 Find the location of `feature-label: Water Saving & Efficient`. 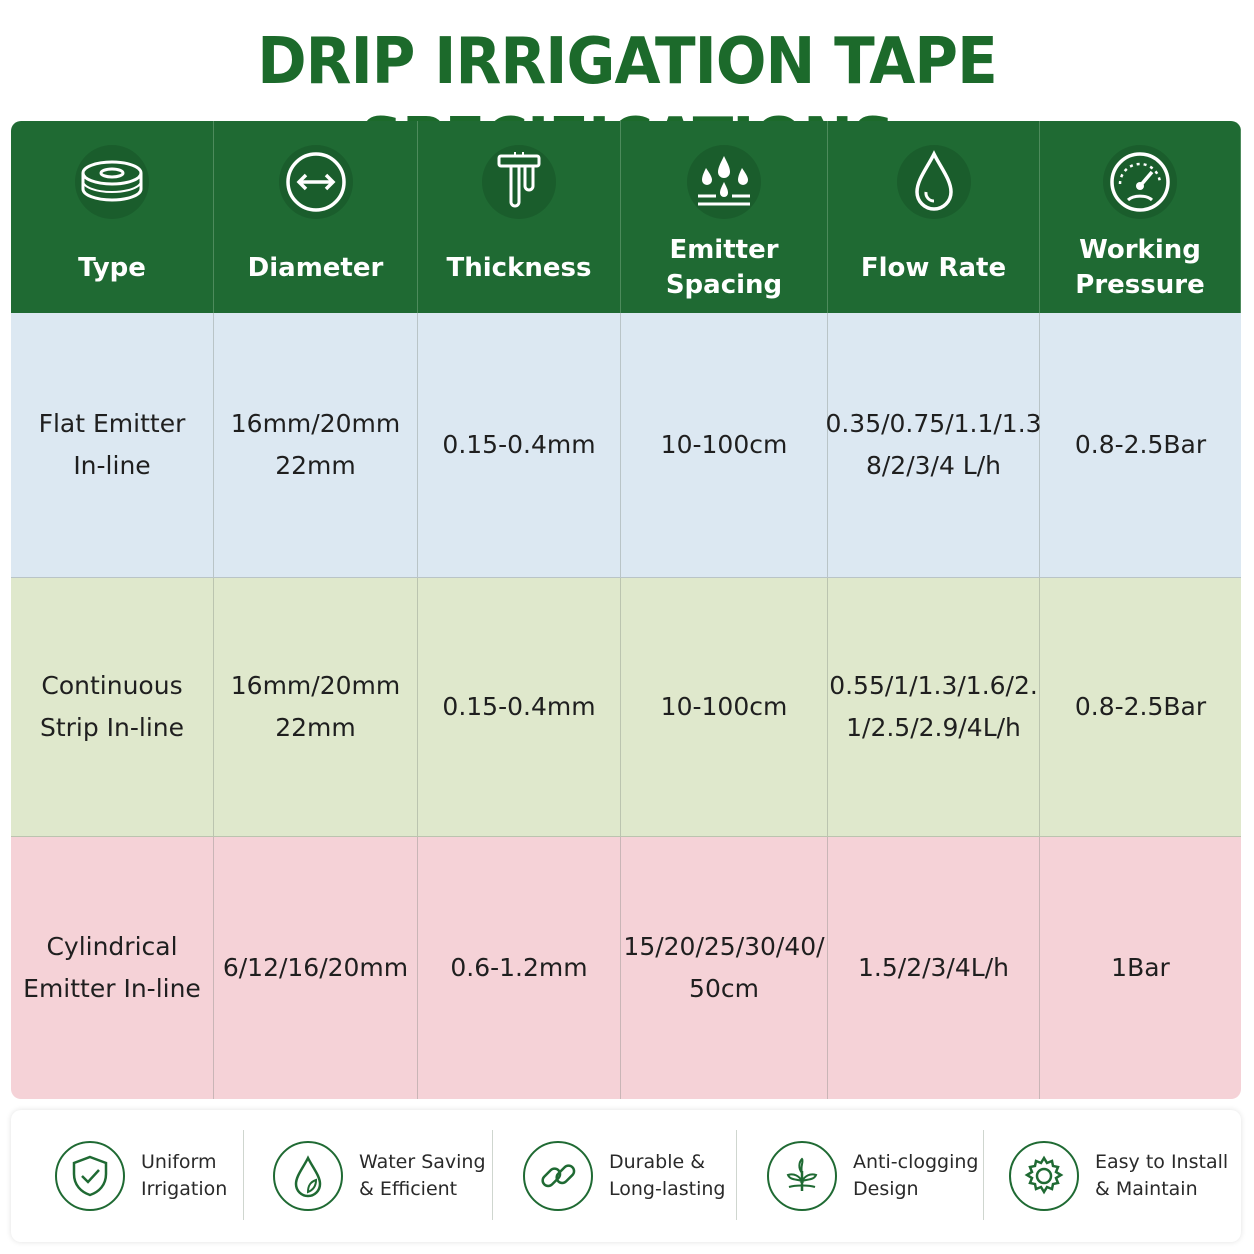

feature-label: Water Saving & Efficient is located at coordinates (422, 1175).